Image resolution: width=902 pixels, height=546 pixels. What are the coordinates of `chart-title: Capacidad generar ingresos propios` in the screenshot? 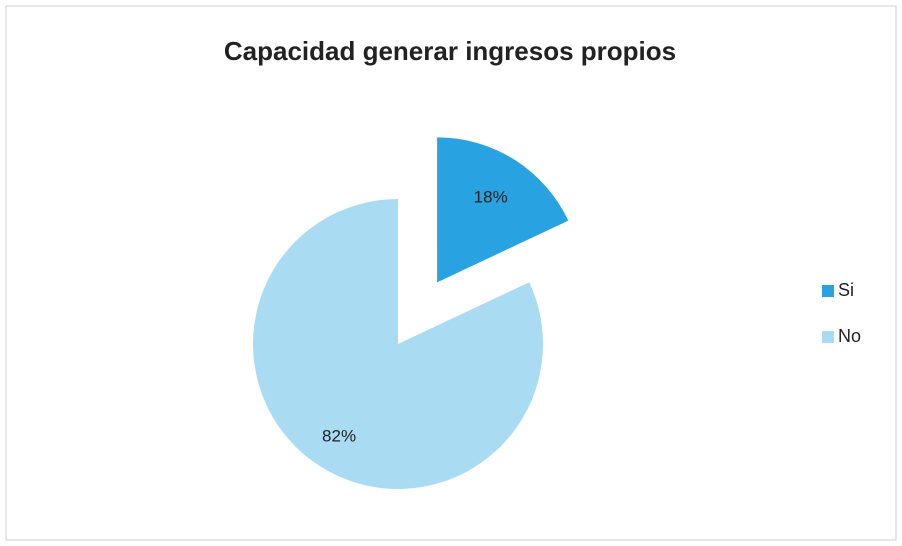 It's located at (450, 51).